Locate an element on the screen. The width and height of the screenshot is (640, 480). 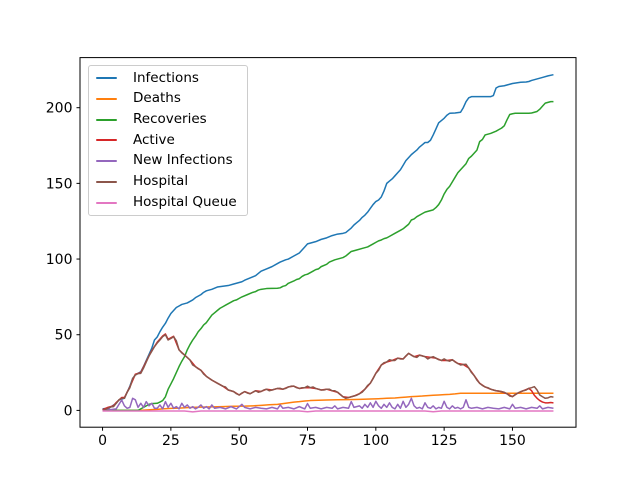
x-tick-label: 50 is located at coordinates (239, 441).